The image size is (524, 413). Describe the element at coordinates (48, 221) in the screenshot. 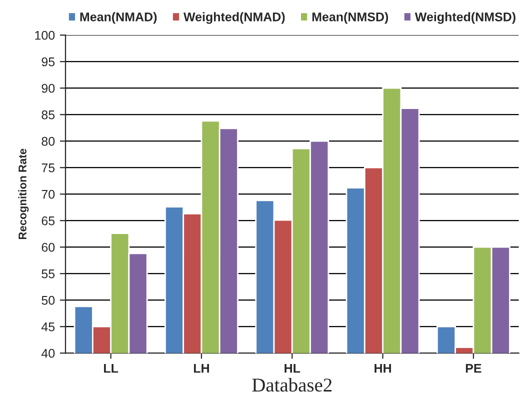

I see `y-tick-label: 65` at that location.